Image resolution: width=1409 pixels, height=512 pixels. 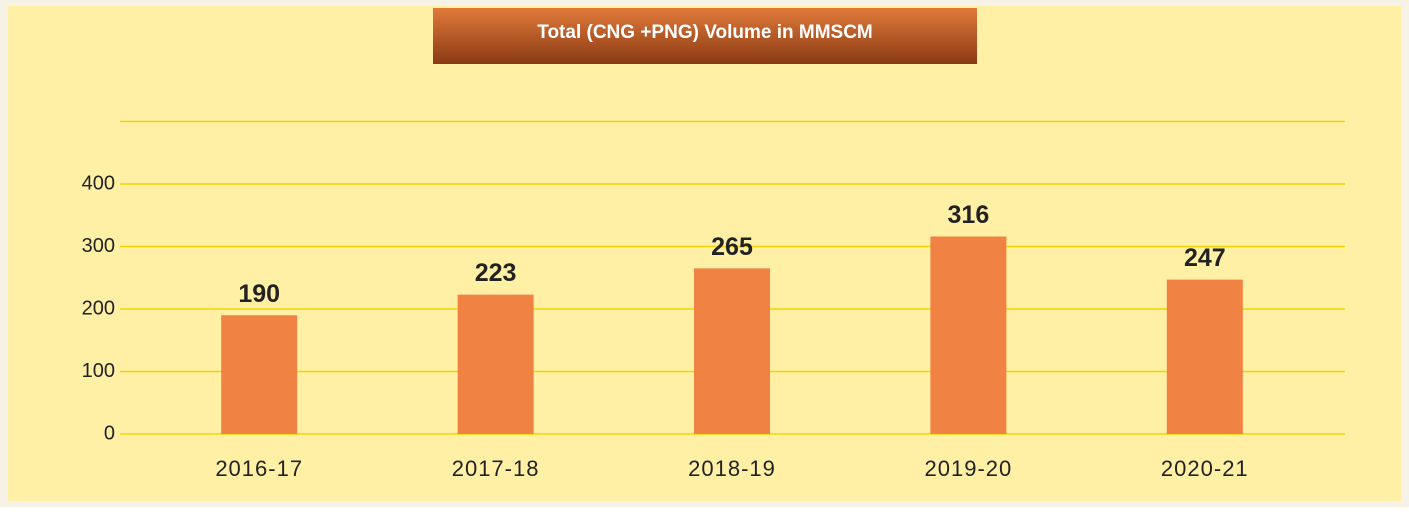 I want to click on y-tick-label: 200, so click(x=98, y=308).